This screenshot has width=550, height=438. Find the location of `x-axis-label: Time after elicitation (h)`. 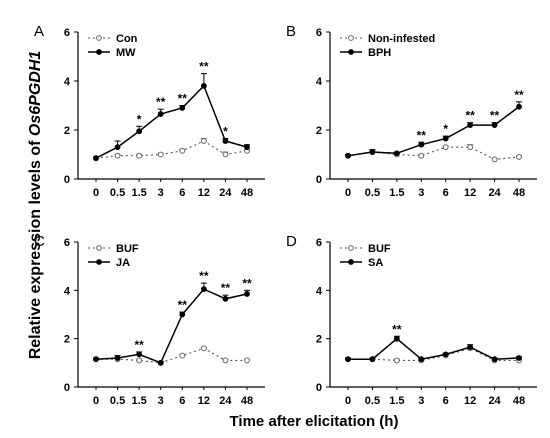

x-axis-label: Time after elicitation (h) is located at coordinates (314, 421).